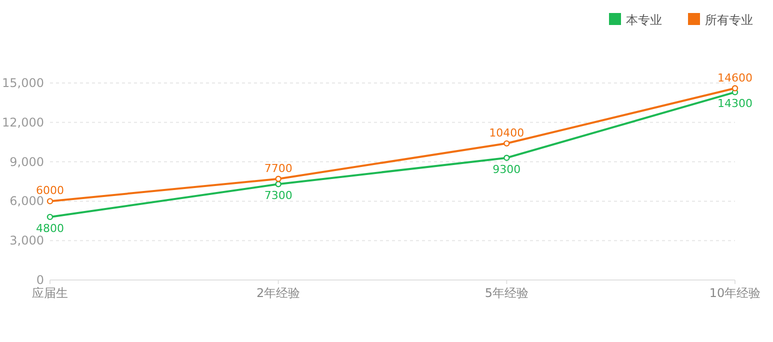 The image size is (773, 342). What do you see at coordinates (735, 77) in the screenshot?
I see `data-label: 14600` at bounding box center [735, 77].